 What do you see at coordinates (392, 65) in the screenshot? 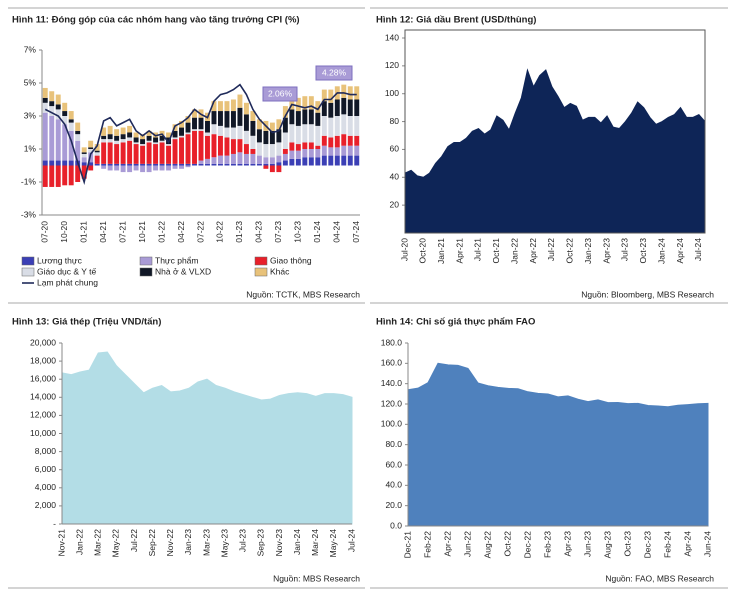
I see `y-tick-label: 120` at bounding box center [392, 65].